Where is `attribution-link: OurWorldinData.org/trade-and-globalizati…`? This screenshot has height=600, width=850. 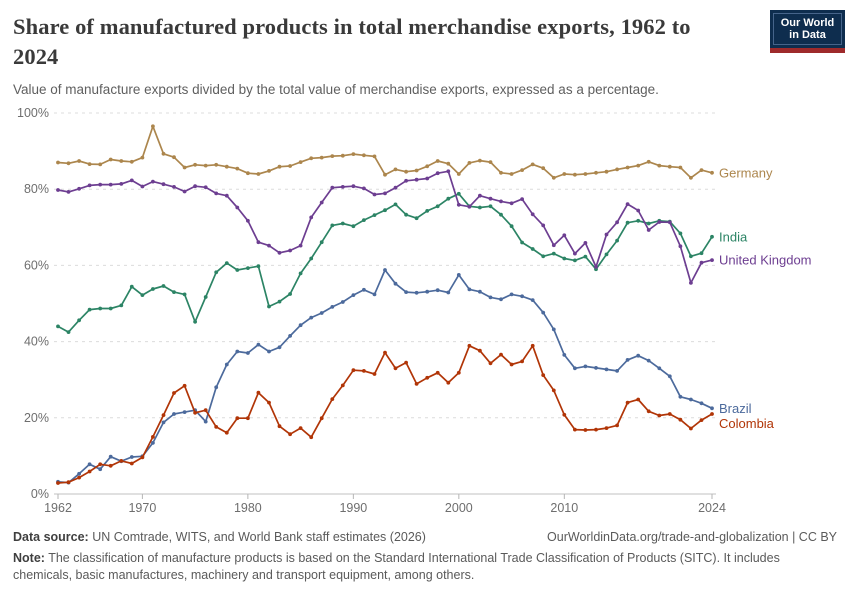
attribution-link: OurWorldinData.org/trade-and-globalizati… is located at coordinates (692, 537).